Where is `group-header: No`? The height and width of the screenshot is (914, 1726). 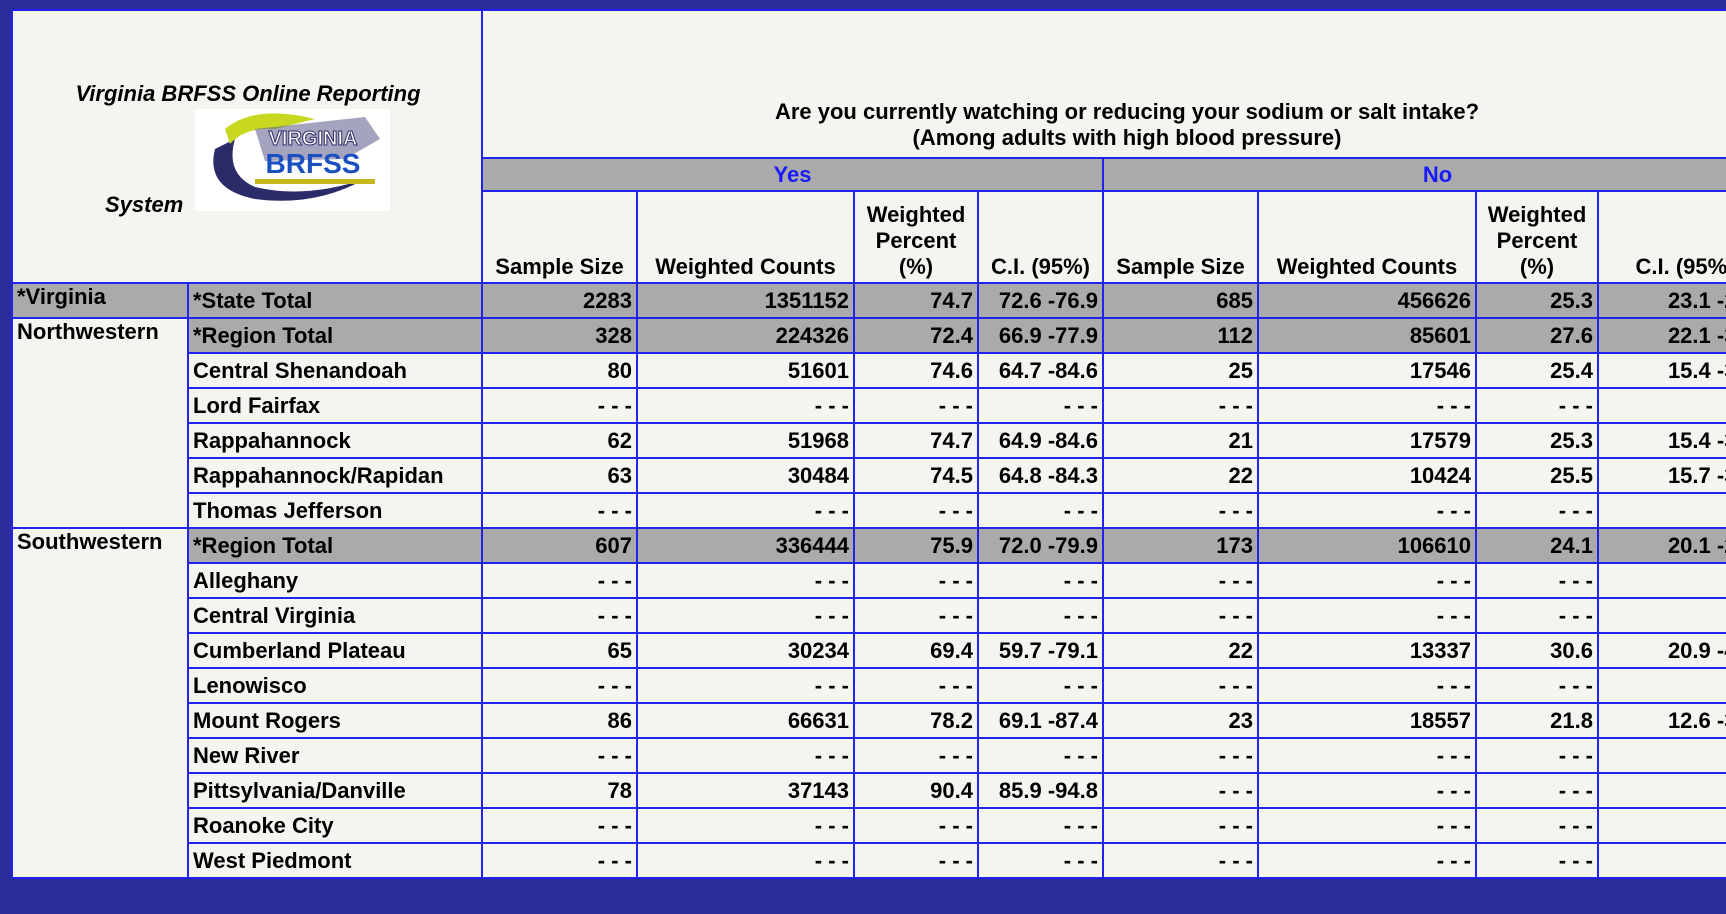 group-header: No is located at coordinates (1413, 174).